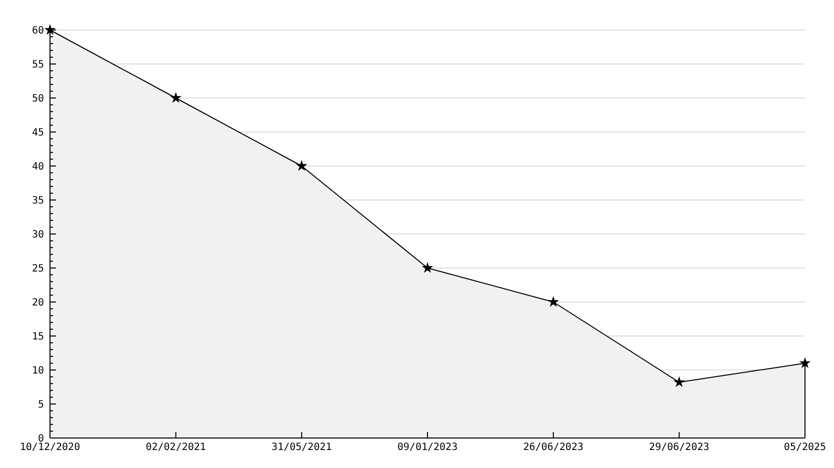 The image size is (834, 468). I want to click on y-tick-label: 10, so click(38, 371).